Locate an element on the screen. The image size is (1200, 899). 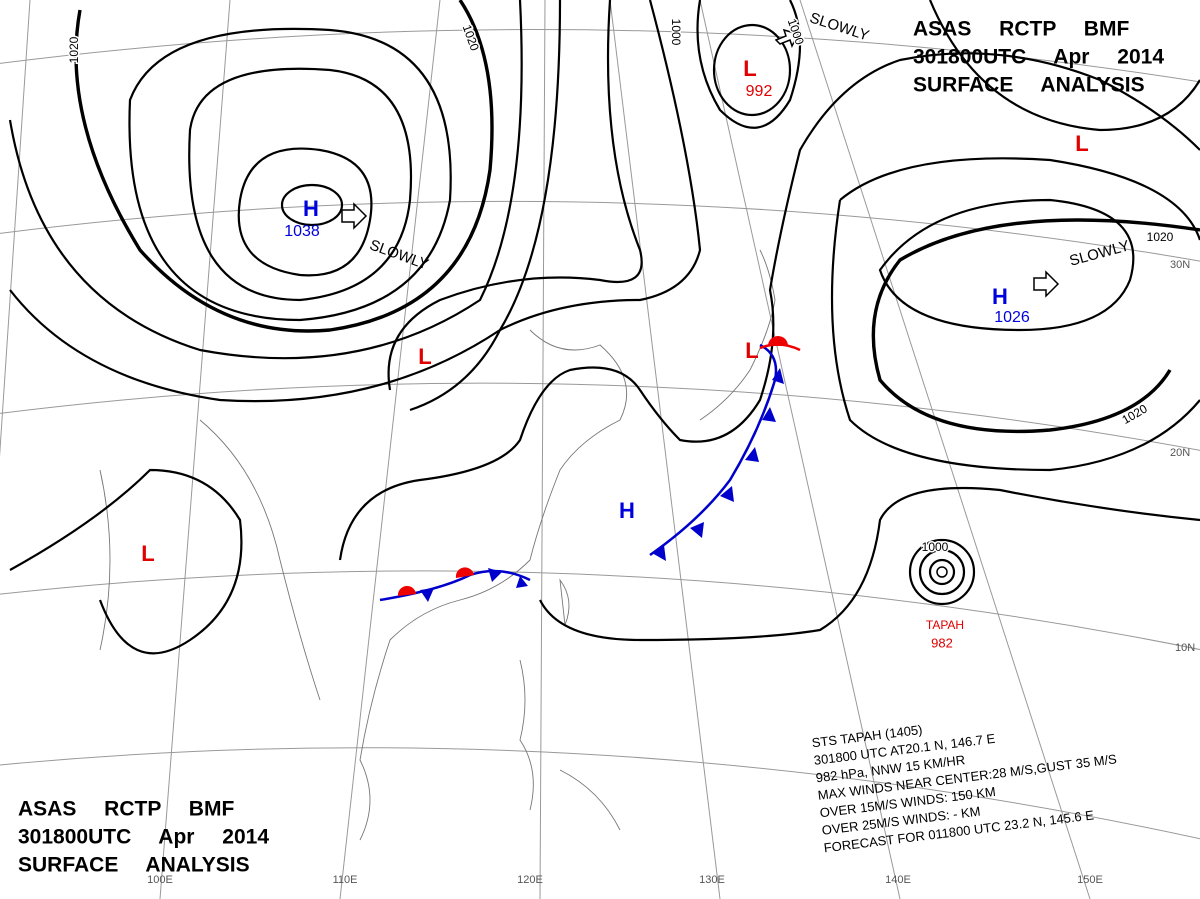
typhoon-eye is located at coordinates (942, 572).